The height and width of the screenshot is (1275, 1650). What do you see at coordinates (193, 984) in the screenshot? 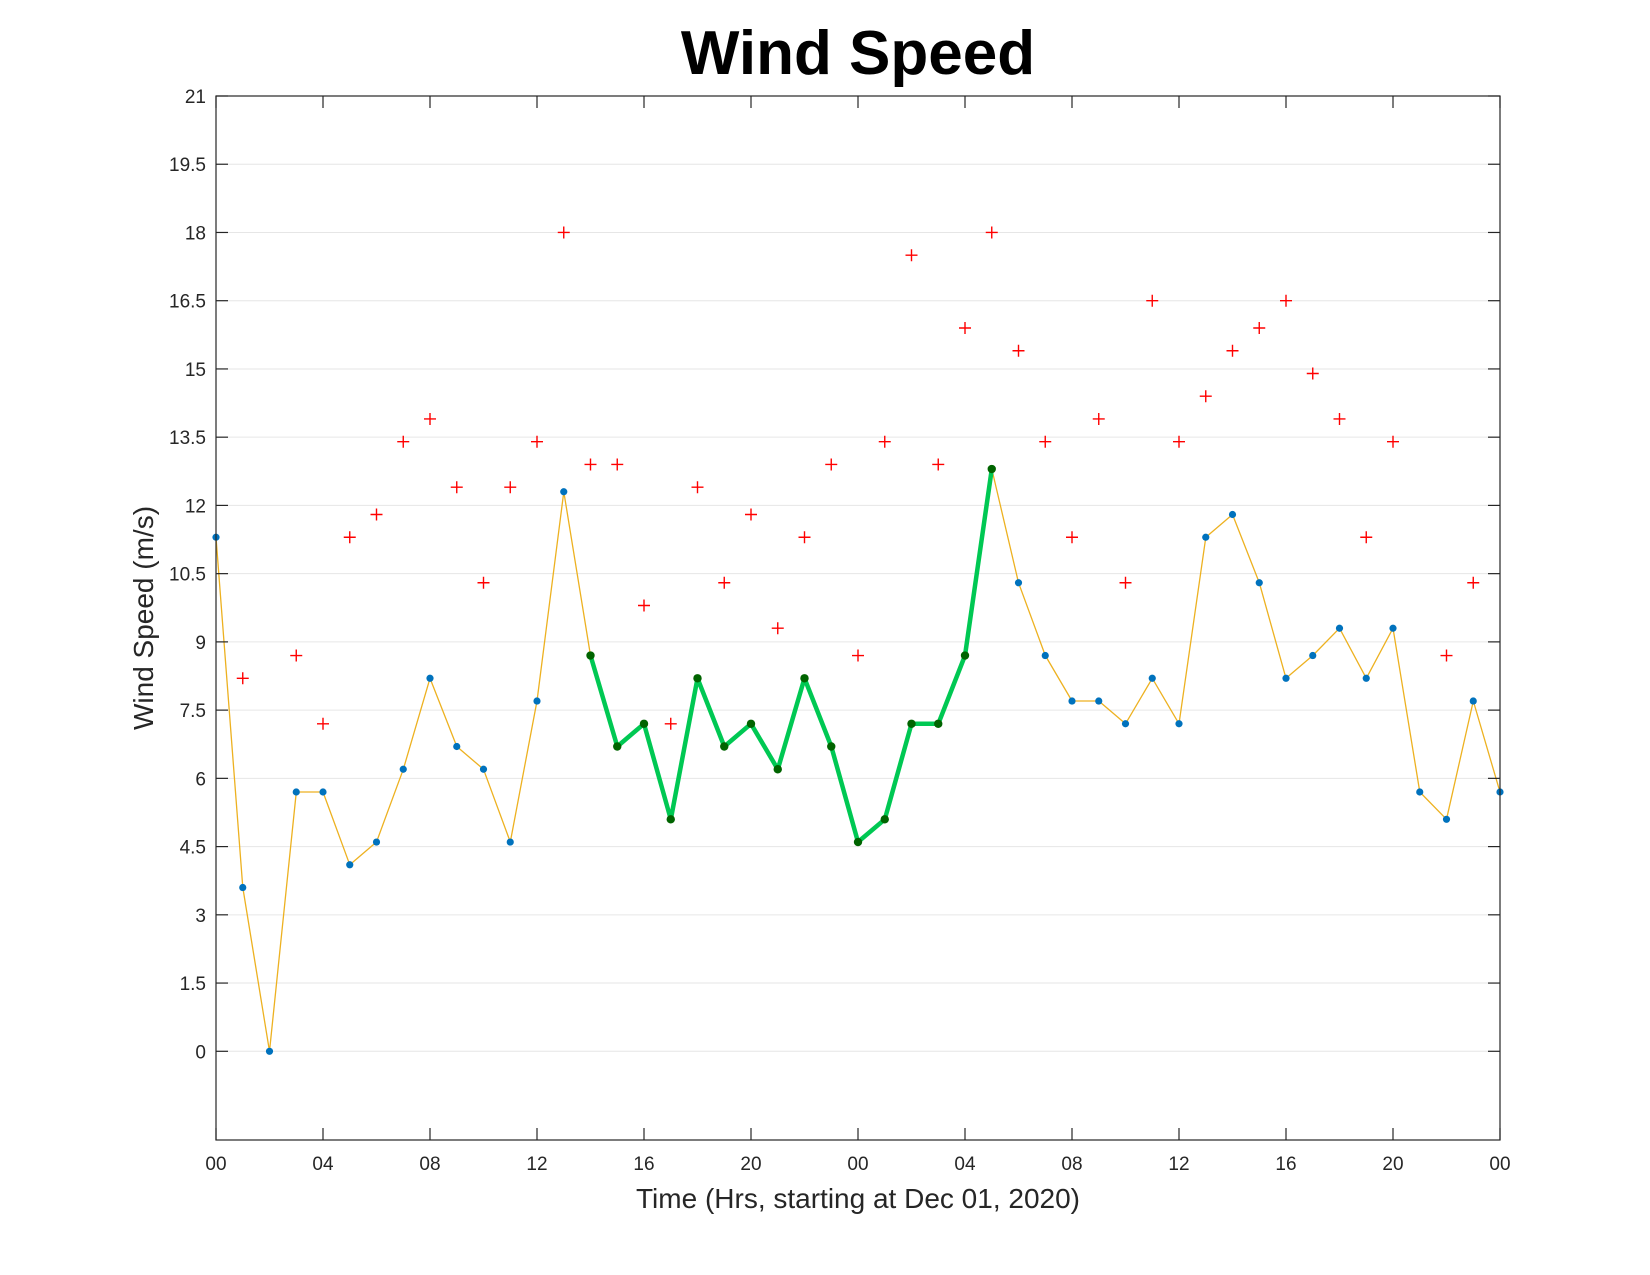
I see `y-tick-label: 1.5` at bounding box center [193, 984].